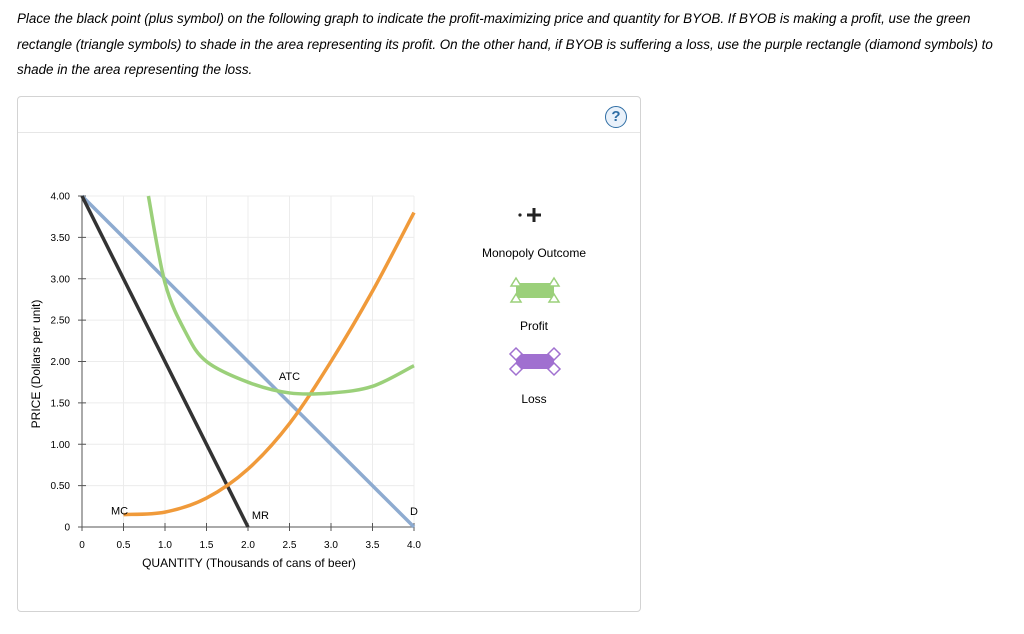  I want to click on curve-label-d: D, so click(414, 512).